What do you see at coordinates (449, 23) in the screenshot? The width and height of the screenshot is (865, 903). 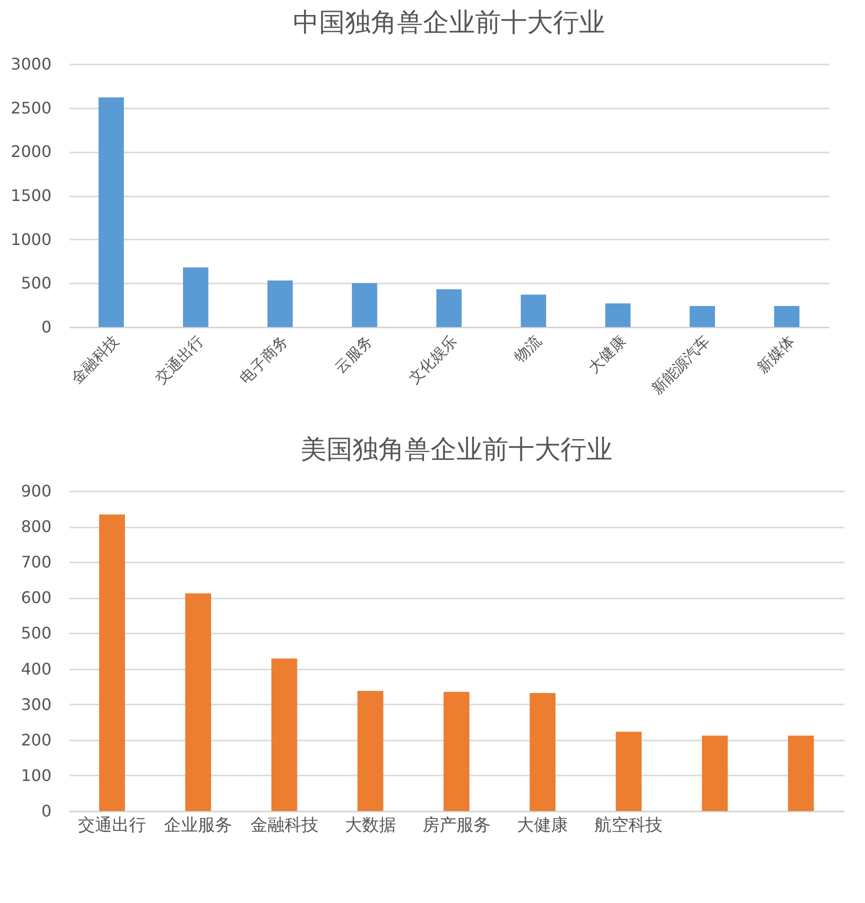 I see `chart-title: 中国独角兽企业前十大行业` at bounding box center [449, 23].